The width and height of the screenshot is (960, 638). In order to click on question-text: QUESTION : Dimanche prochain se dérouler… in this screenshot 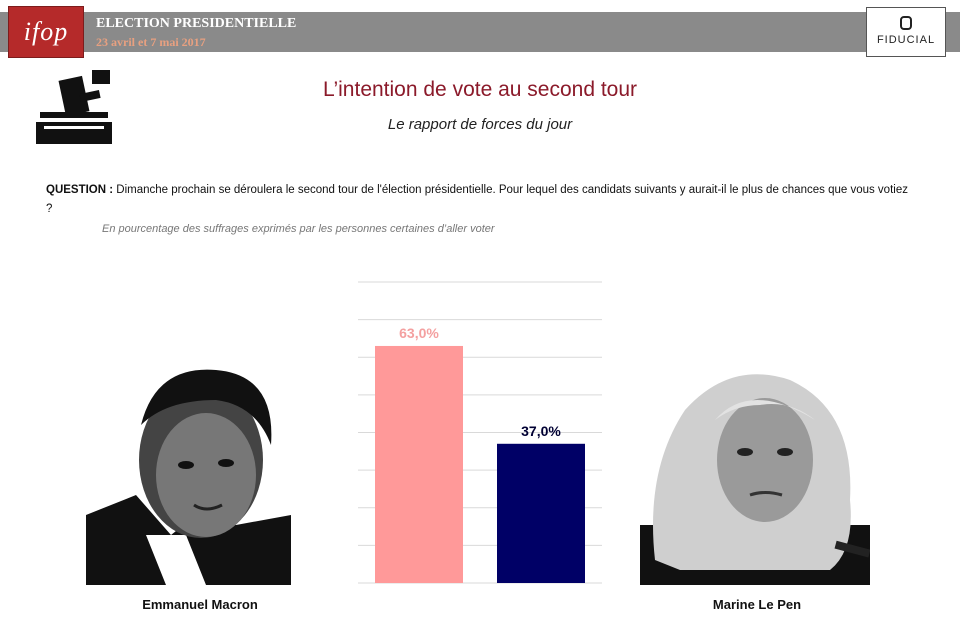, I will do `click(481, 200)`.